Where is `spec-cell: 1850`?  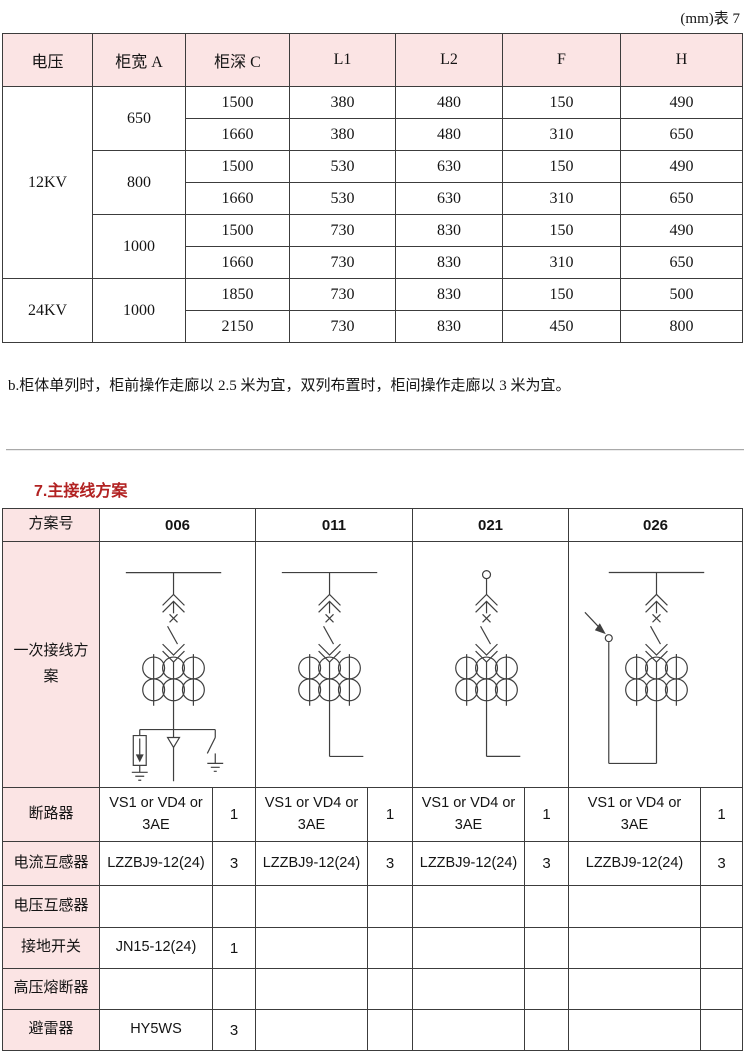 spec-cell: 1850 is located at coordinates (237, 294).